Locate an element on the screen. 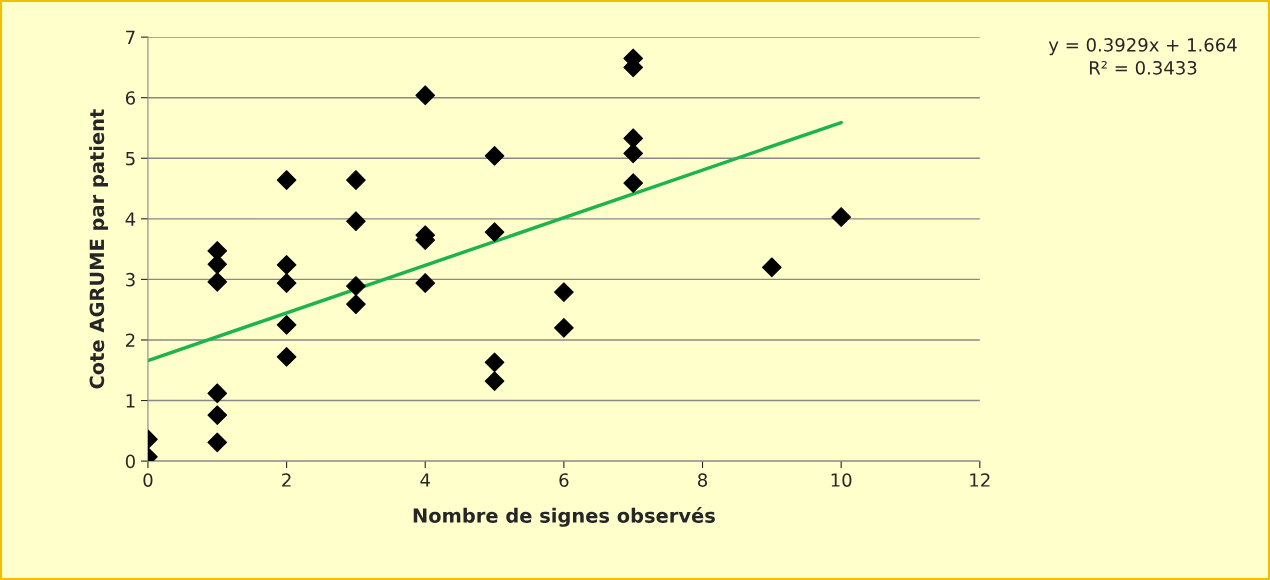 This screenshot has height=580, width=1270. y-axis-title: Cote AGRUME par patient is located at coordinates (98, 249).